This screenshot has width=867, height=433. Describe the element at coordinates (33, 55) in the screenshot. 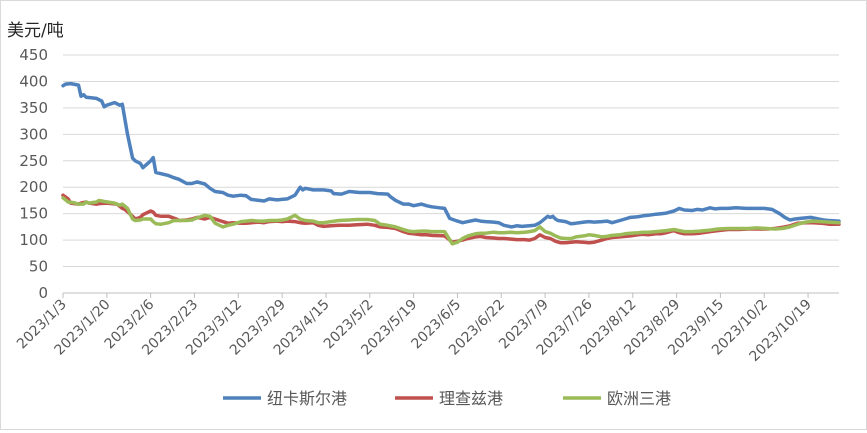

I see `y-tick-label: 450` at that location.